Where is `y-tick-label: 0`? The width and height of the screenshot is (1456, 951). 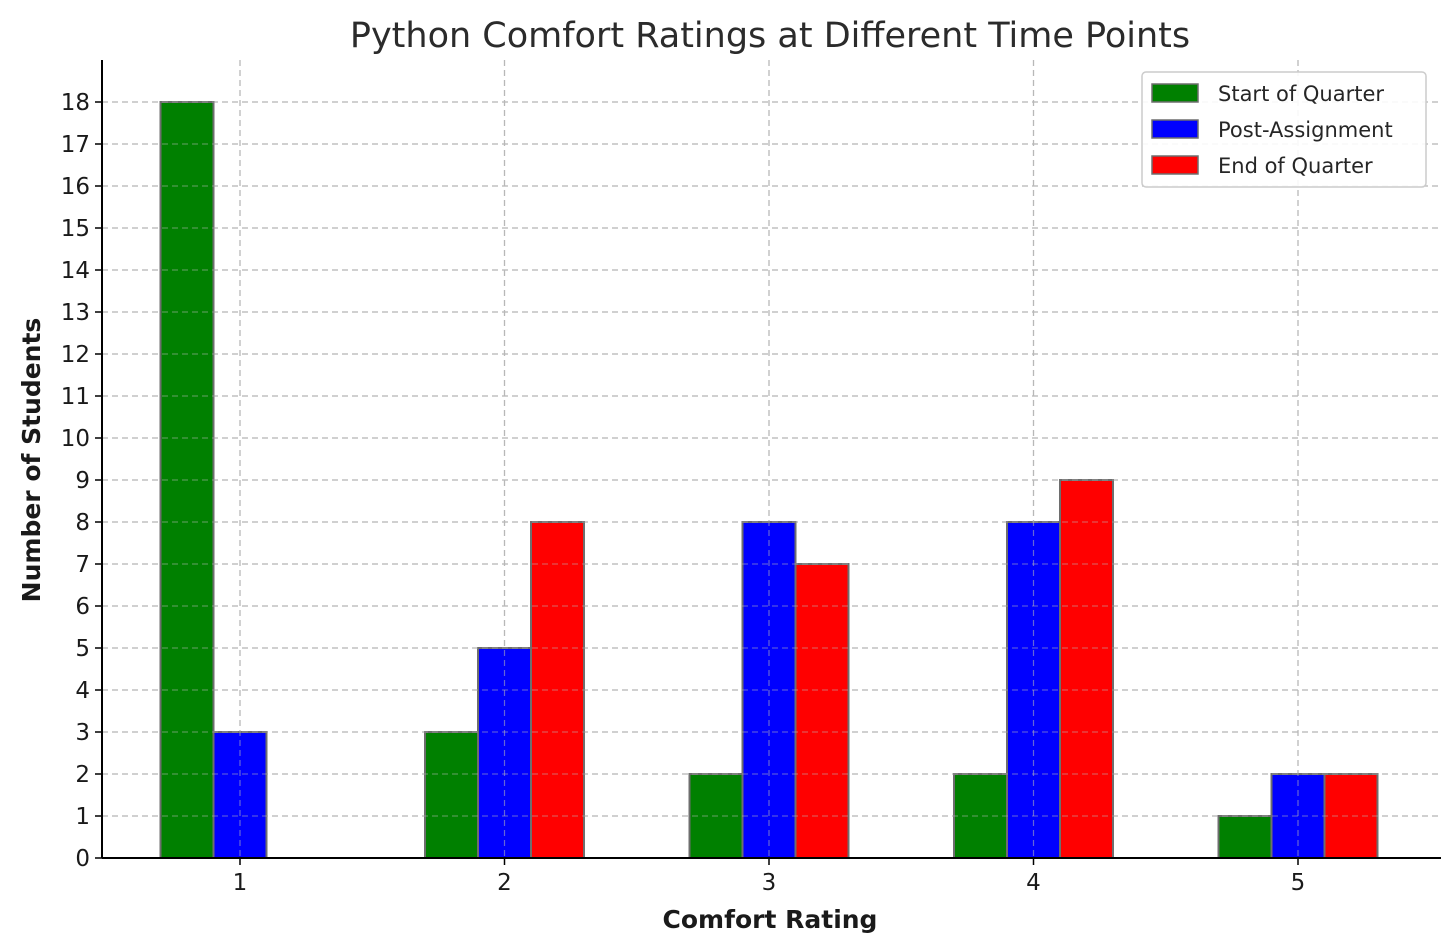 y-tick-label: 0 is located at coordinates (82, 859).